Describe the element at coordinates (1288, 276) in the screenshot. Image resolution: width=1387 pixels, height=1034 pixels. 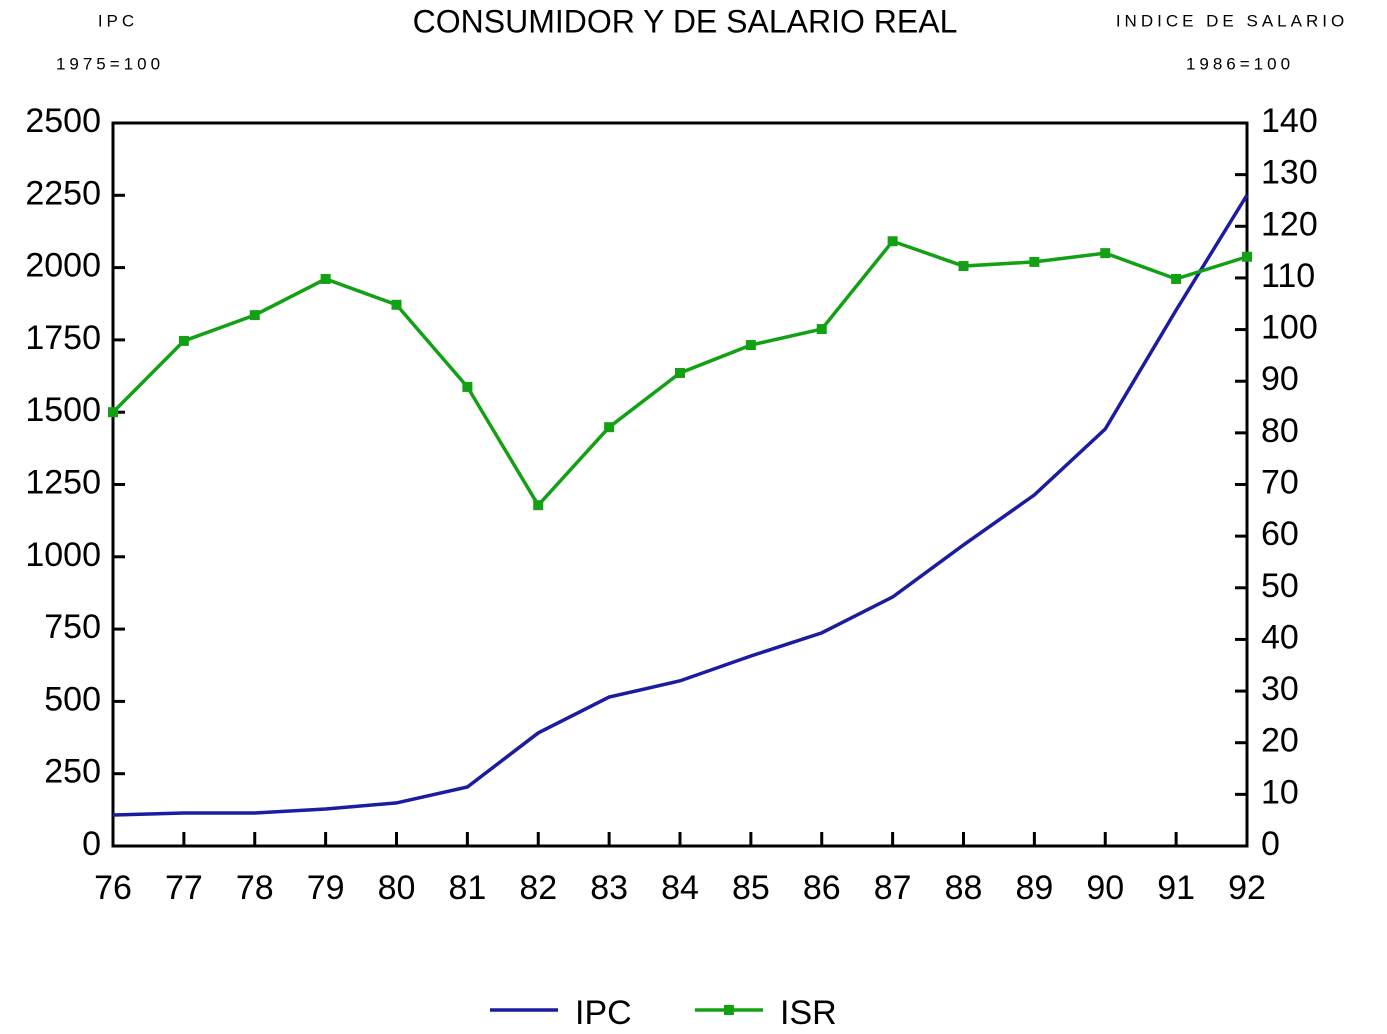
I see `y2-tick-label: 110` at that location.